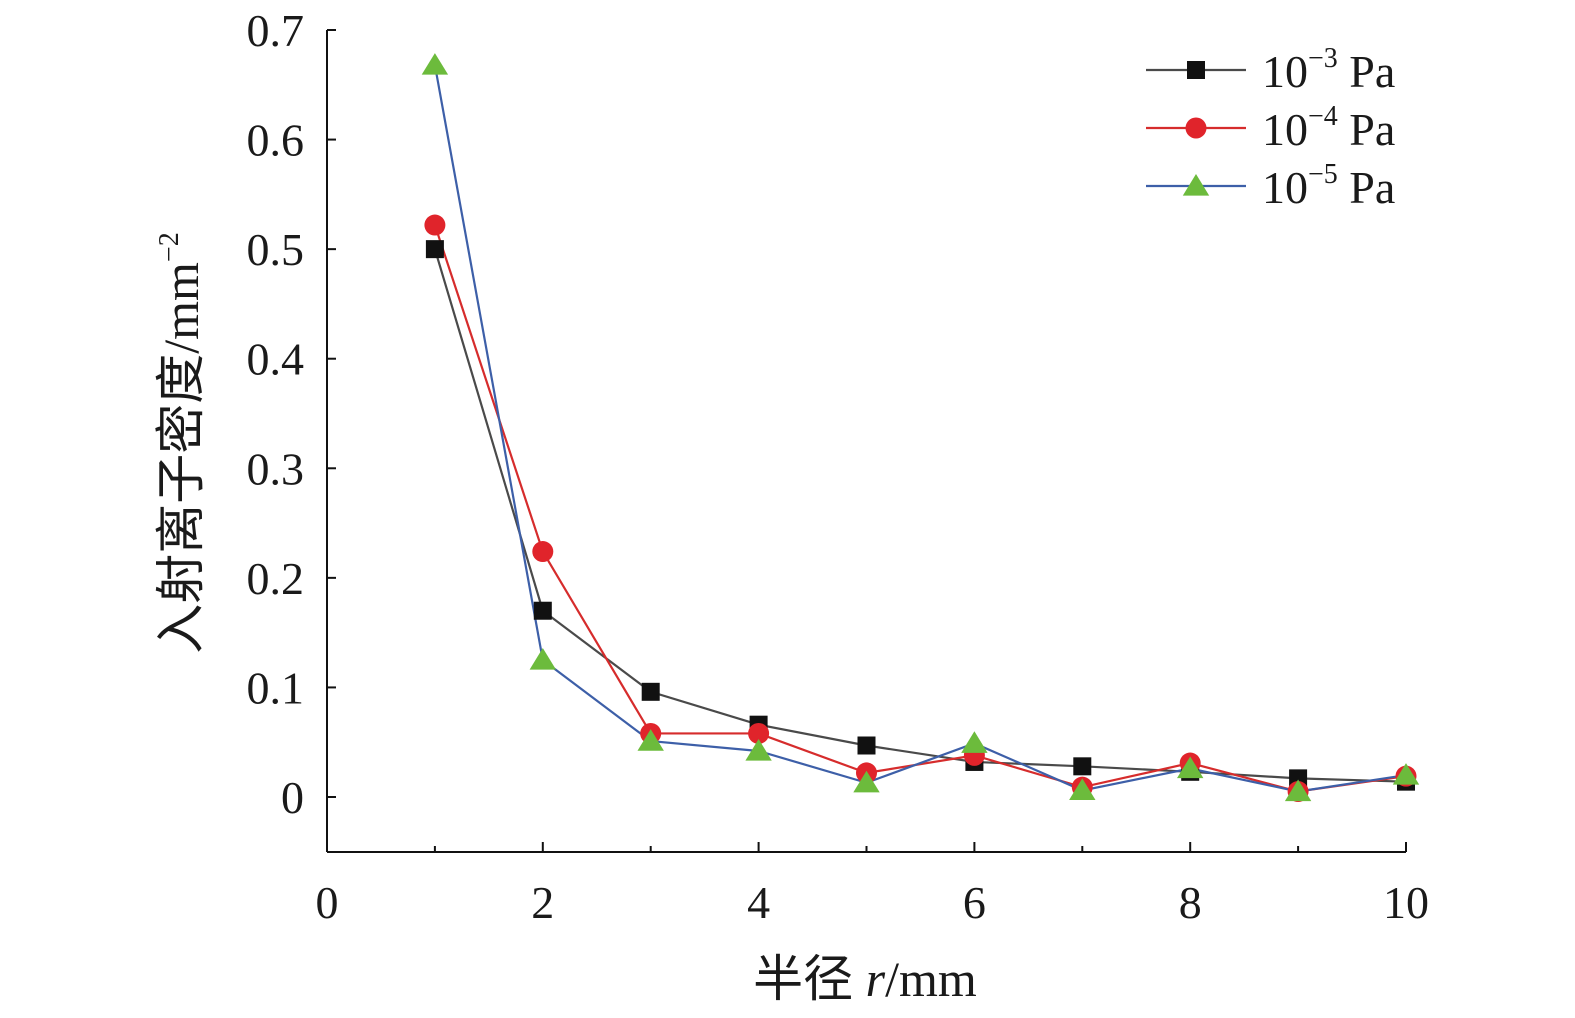  I want to click on x-axis-title-prefix: 半径, so click(809, 979).